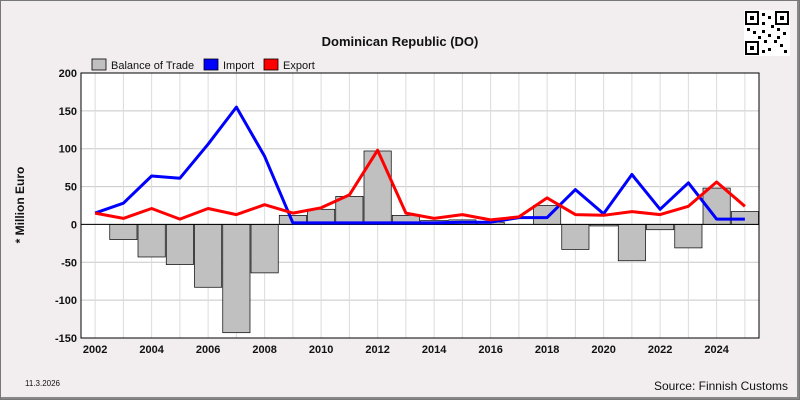 Image resolution: width=800 pixels, height=400 pixels. Describe the element at coordinates (152, 66) in the screenshot. I see `legend-label: Balance of Trade` at that location.